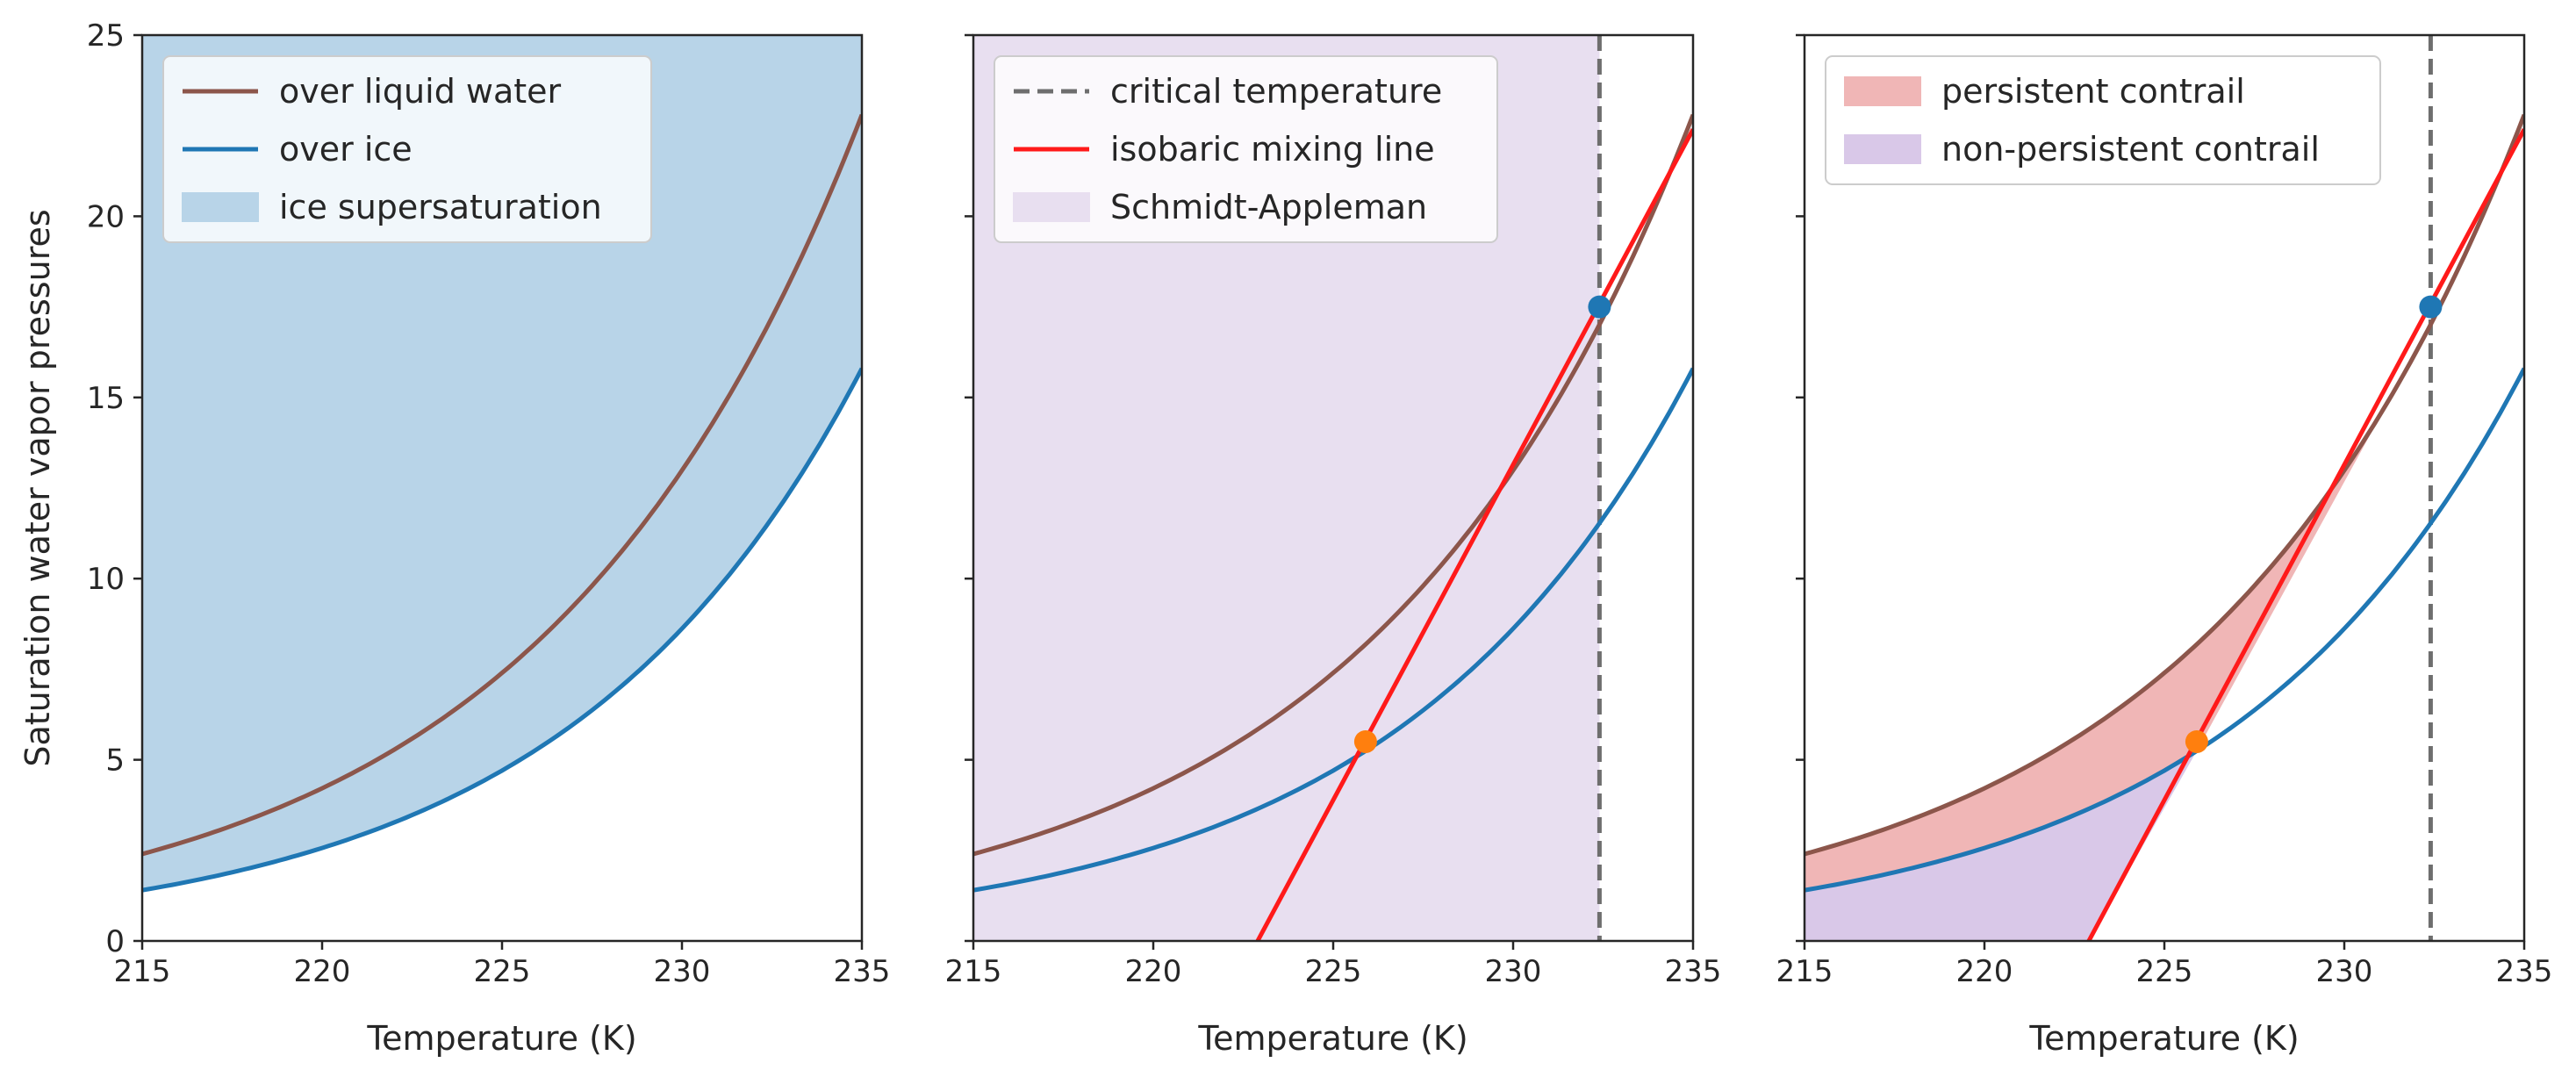 The image size is (2576, 1077). I want to click on y-tick-label: 25, so click(106, 36).